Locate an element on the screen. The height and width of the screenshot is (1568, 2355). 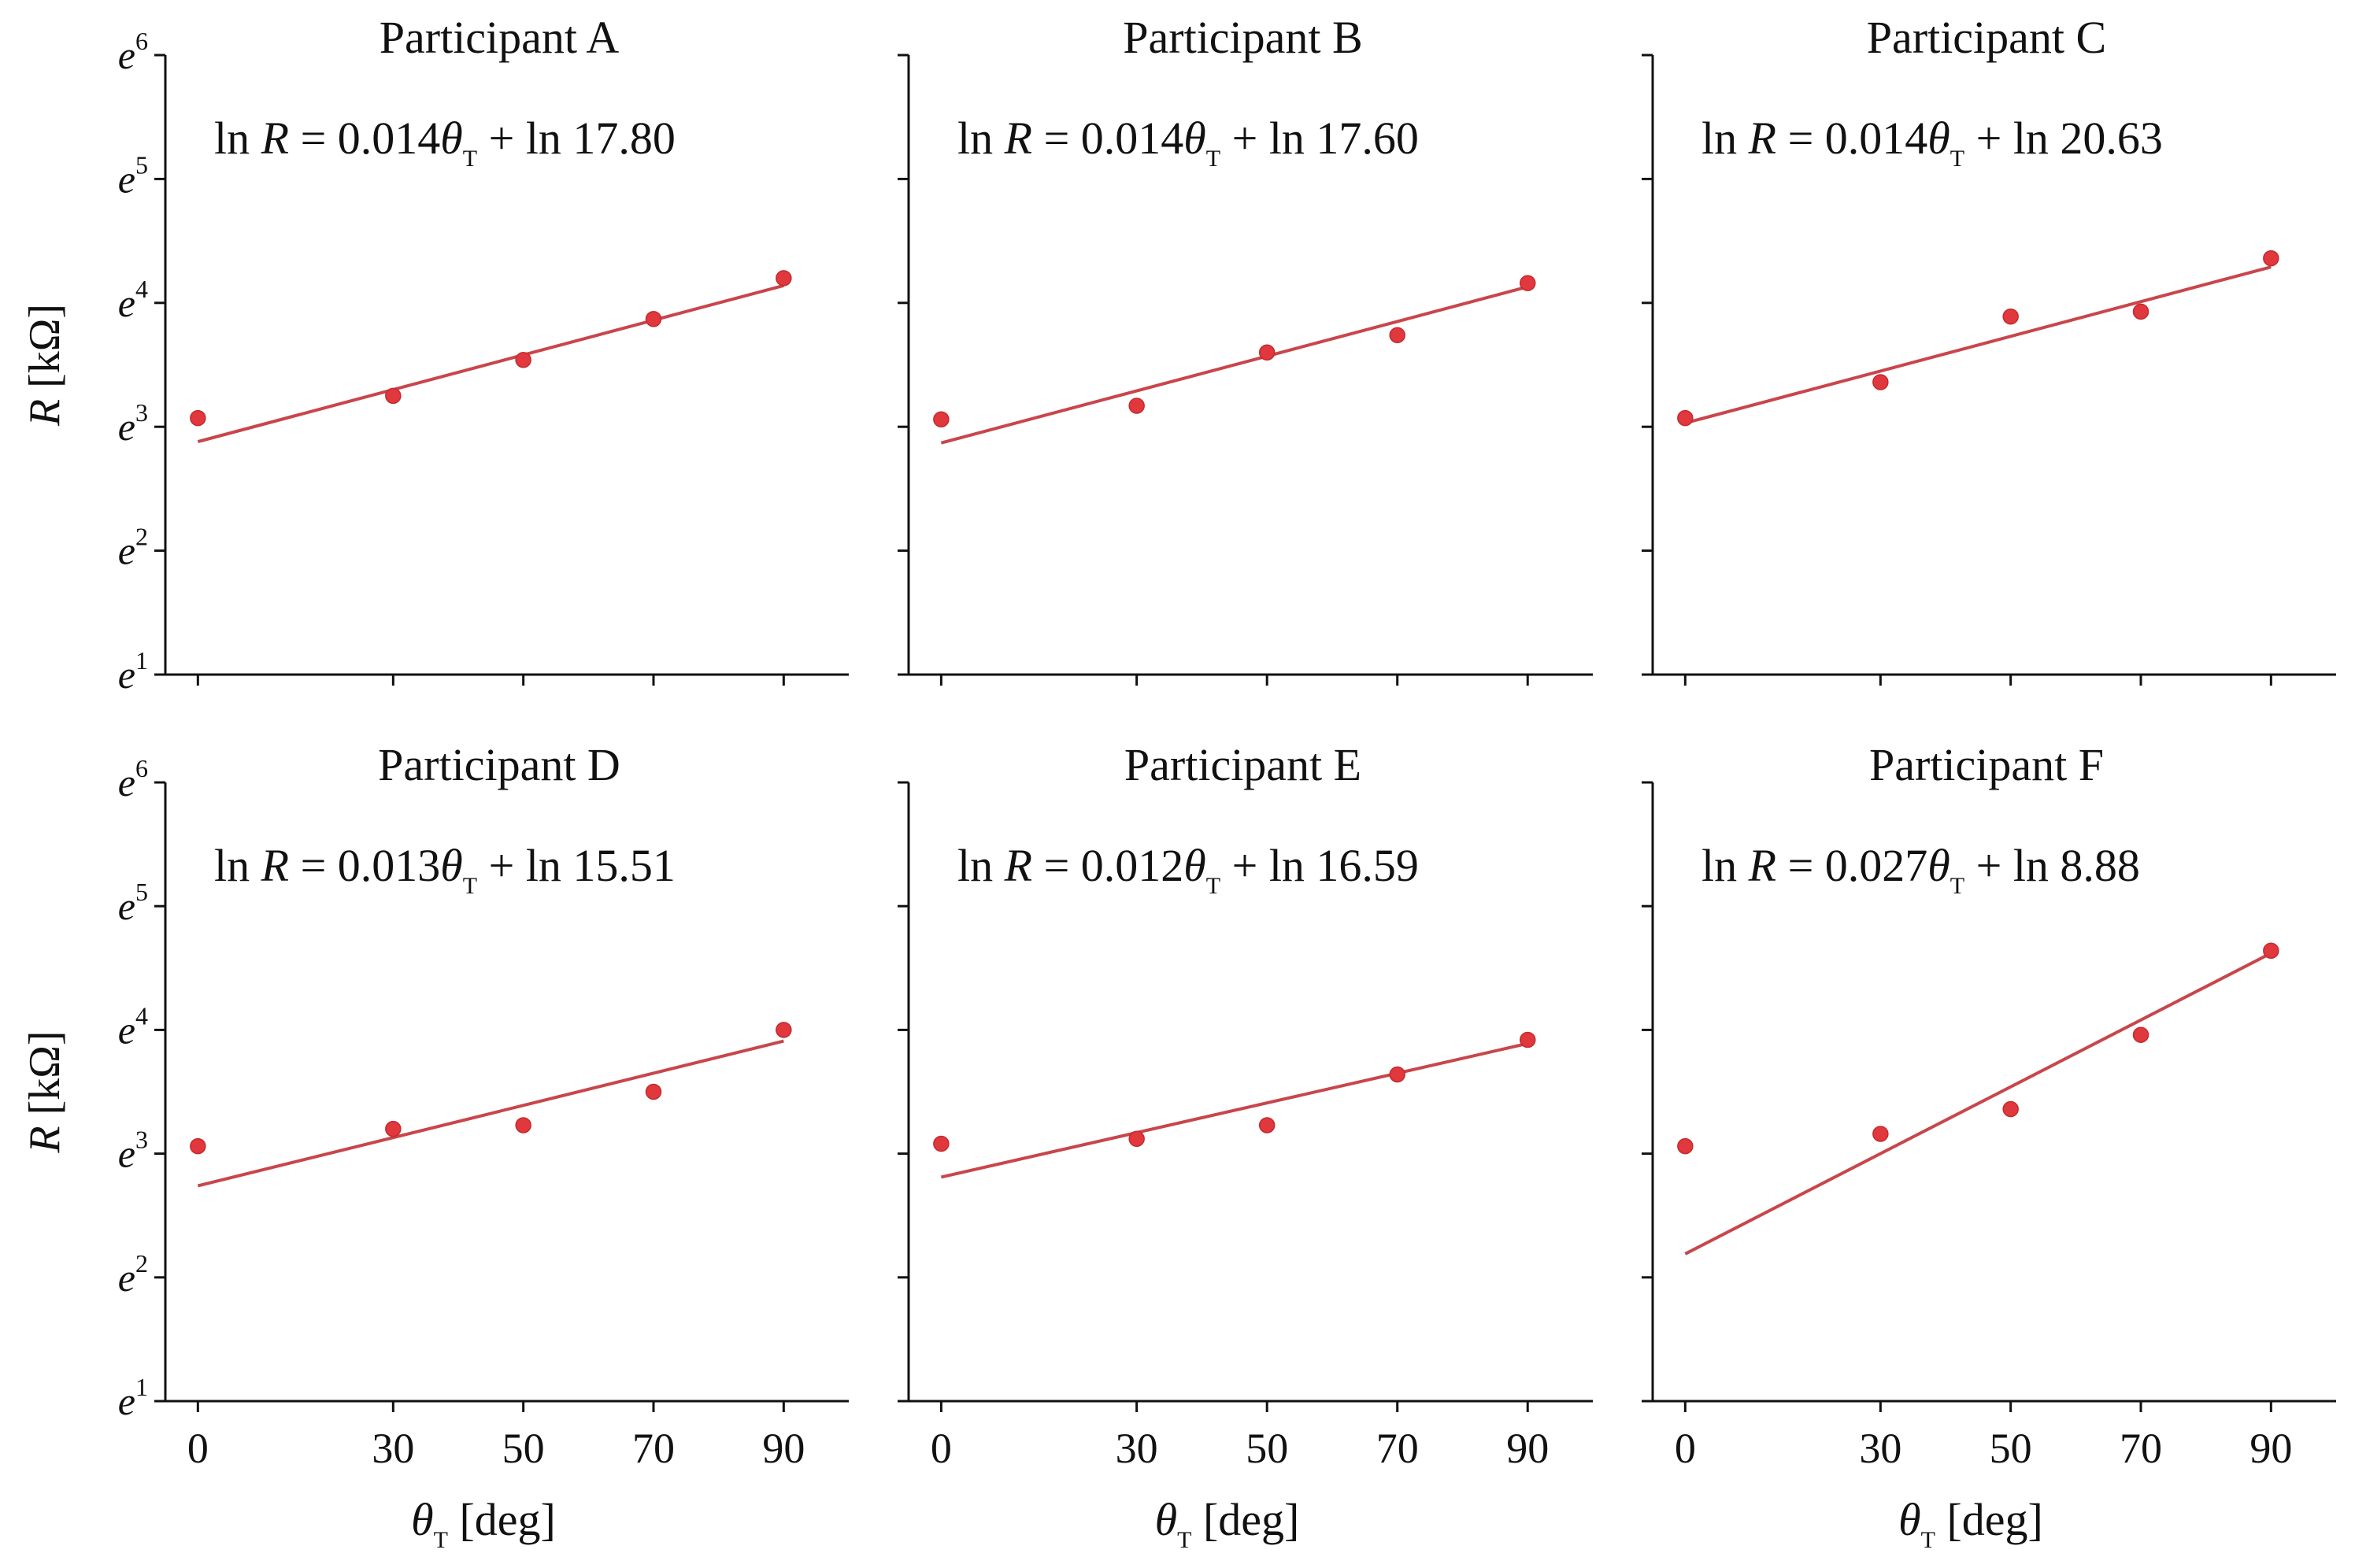
y-tick-label: e3 is located at coordinates (133, 1151).